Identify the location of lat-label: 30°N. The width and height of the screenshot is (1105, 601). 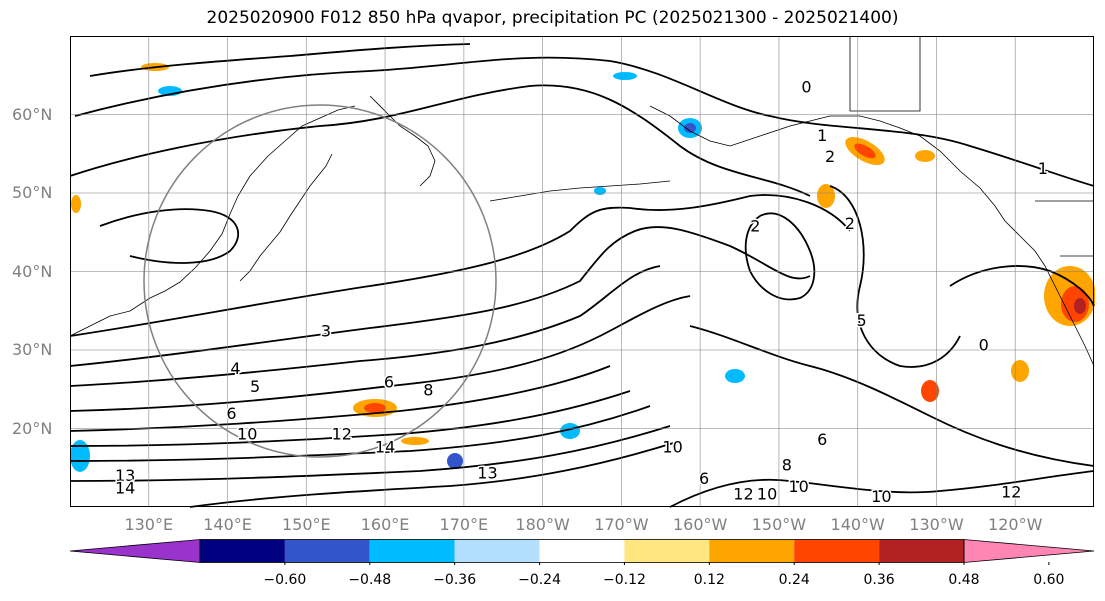
(32, 349).